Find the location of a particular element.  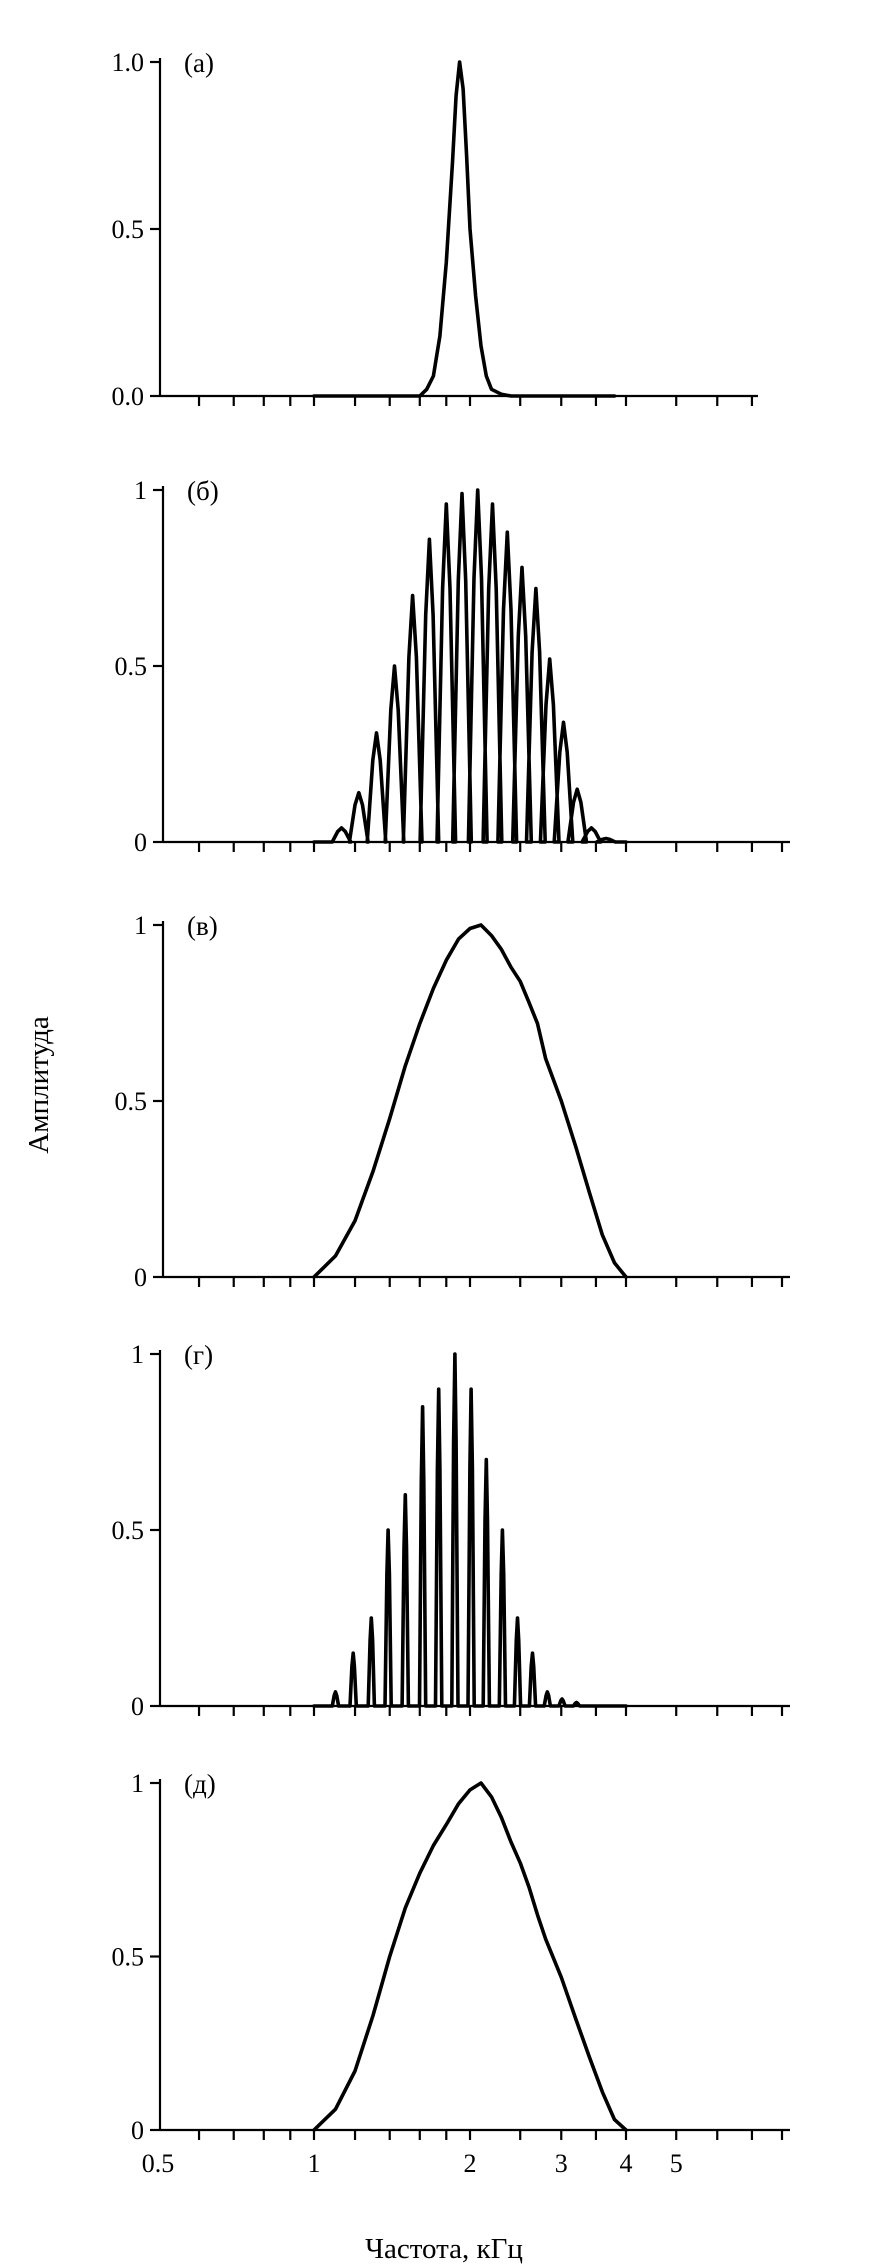

panel-label: (г) is located at coordinates (198, 1355).